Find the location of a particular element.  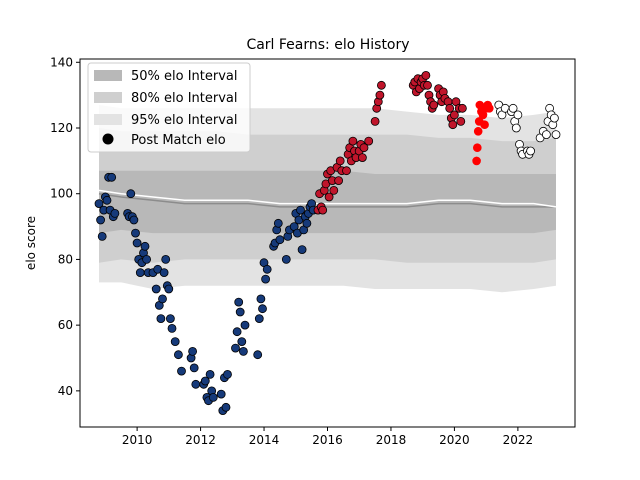

median-line is located at coordinates (327, 200).